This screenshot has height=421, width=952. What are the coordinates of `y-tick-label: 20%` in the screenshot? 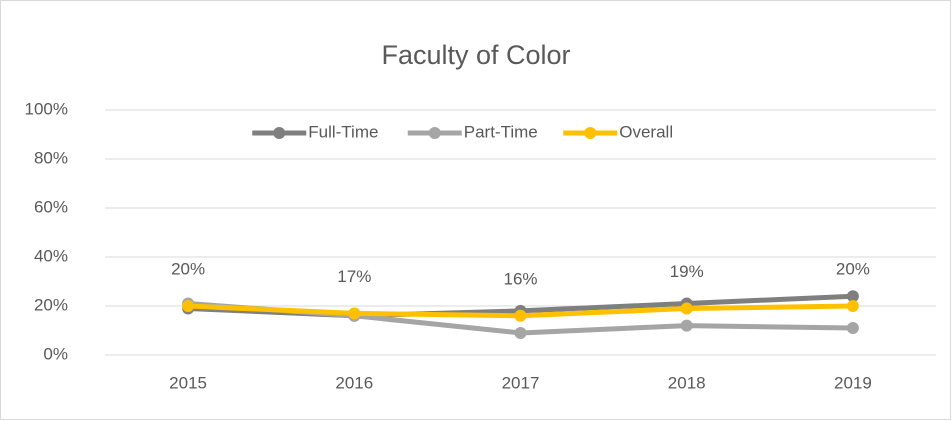 It's located at (51, 304).